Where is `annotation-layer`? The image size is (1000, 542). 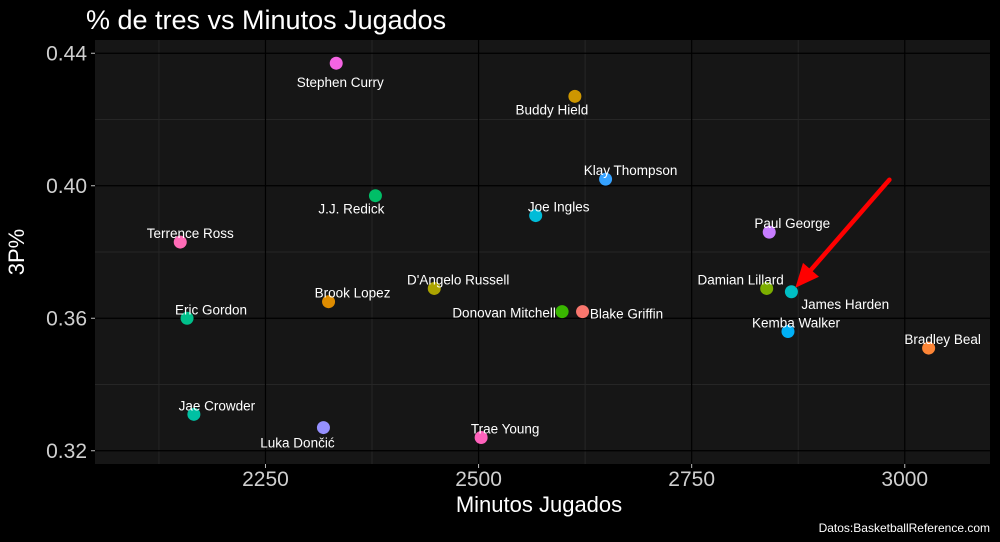 annotation-layer is located at coordinates (843, 232).